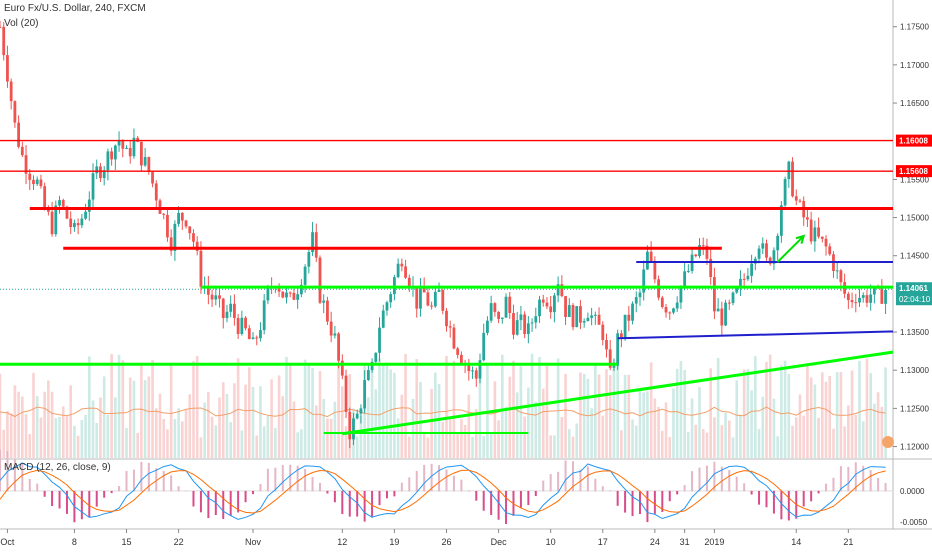 This screenshot has width=932, height=555. What do you see at coordinates (913, 288) in the screenshot?
I see `last-price-label: 1.14061` at bounding box center [913, 288].